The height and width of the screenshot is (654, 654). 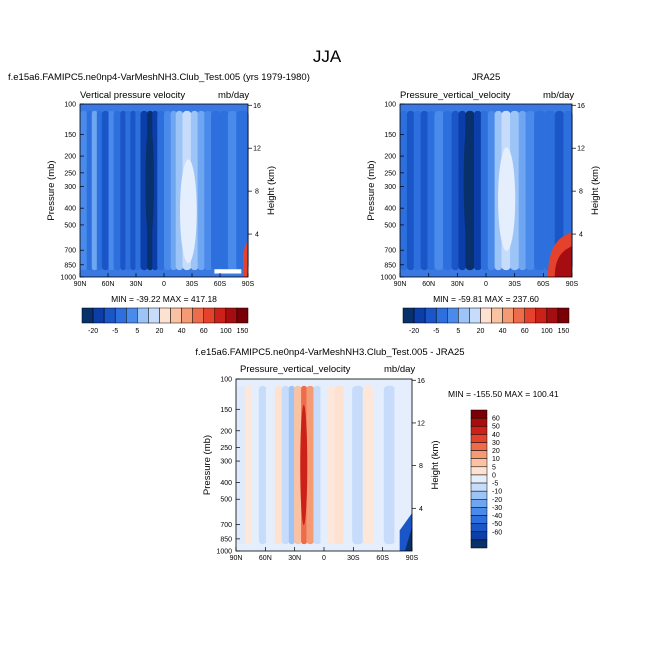 I want to click on panel3-units: mb/day, so click(x=400, y=369).